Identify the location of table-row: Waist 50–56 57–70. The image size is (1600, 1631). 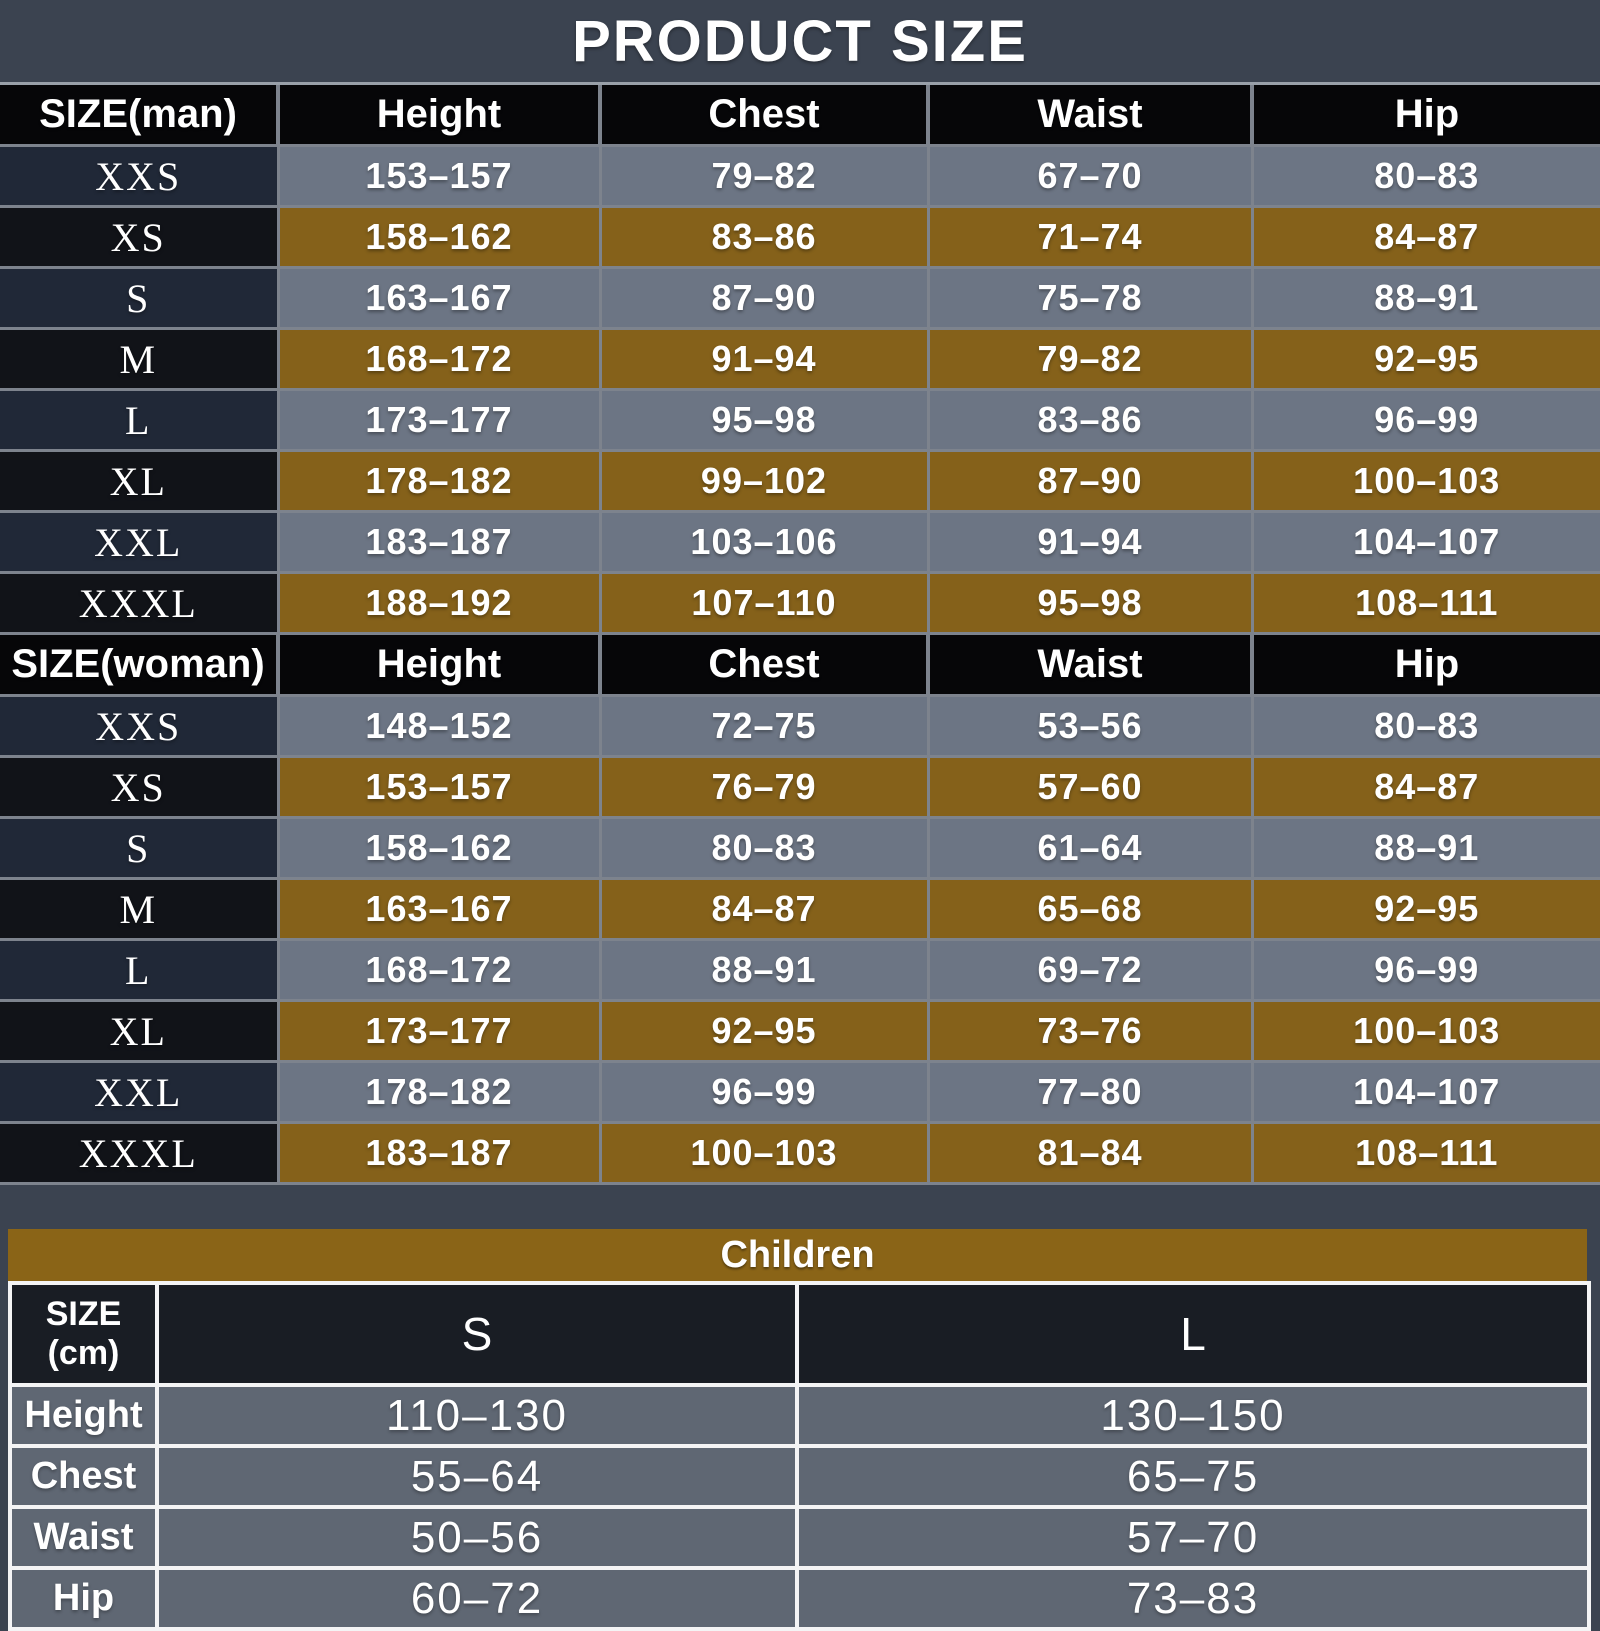
(799, 1537).